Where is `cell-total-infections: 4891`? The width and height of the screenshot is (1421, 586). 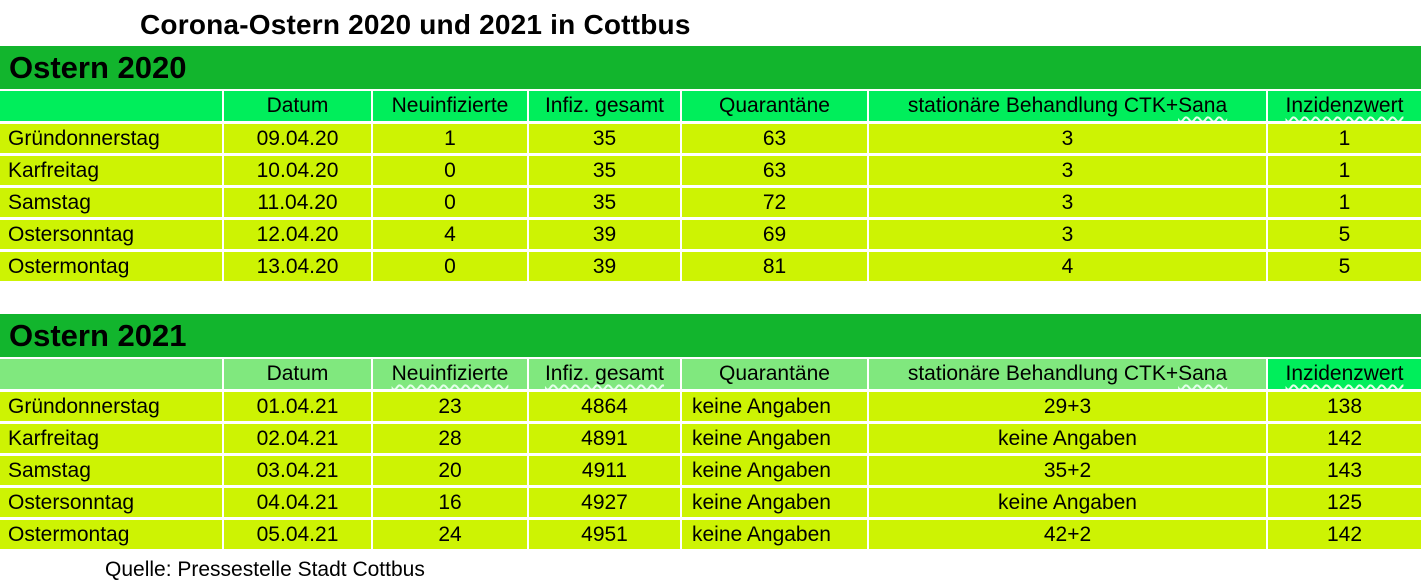 cell-total-infections: 4891 is located at coordinates (605, 439).